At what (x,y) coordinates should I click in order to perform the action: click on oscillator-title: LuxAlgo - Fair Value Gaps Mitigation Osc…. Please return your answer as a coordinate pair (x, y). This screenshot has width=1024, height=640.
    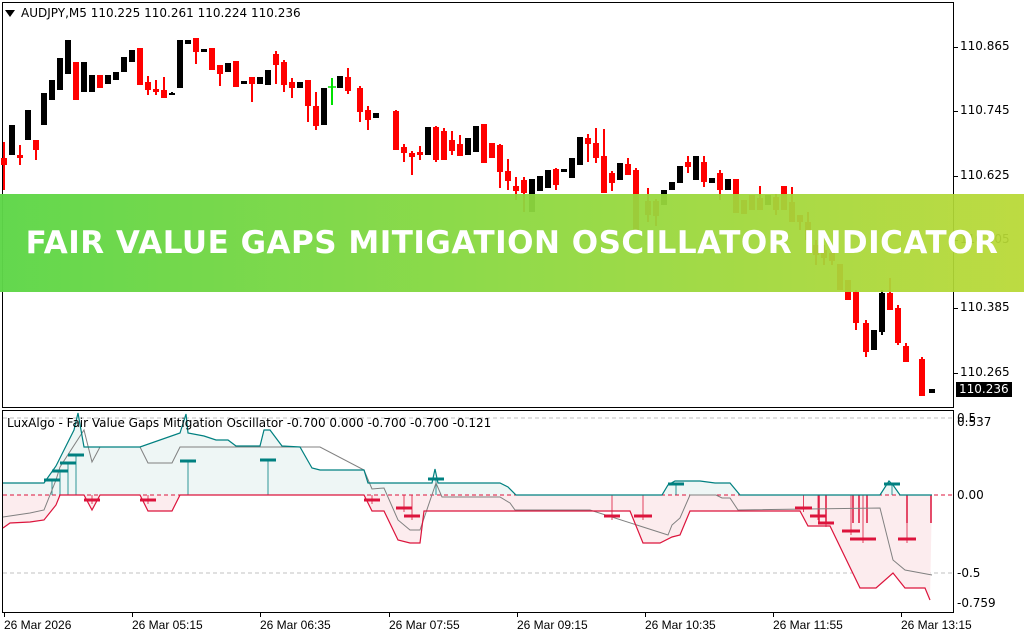
    Looking at the image, I should click on (249, 423).